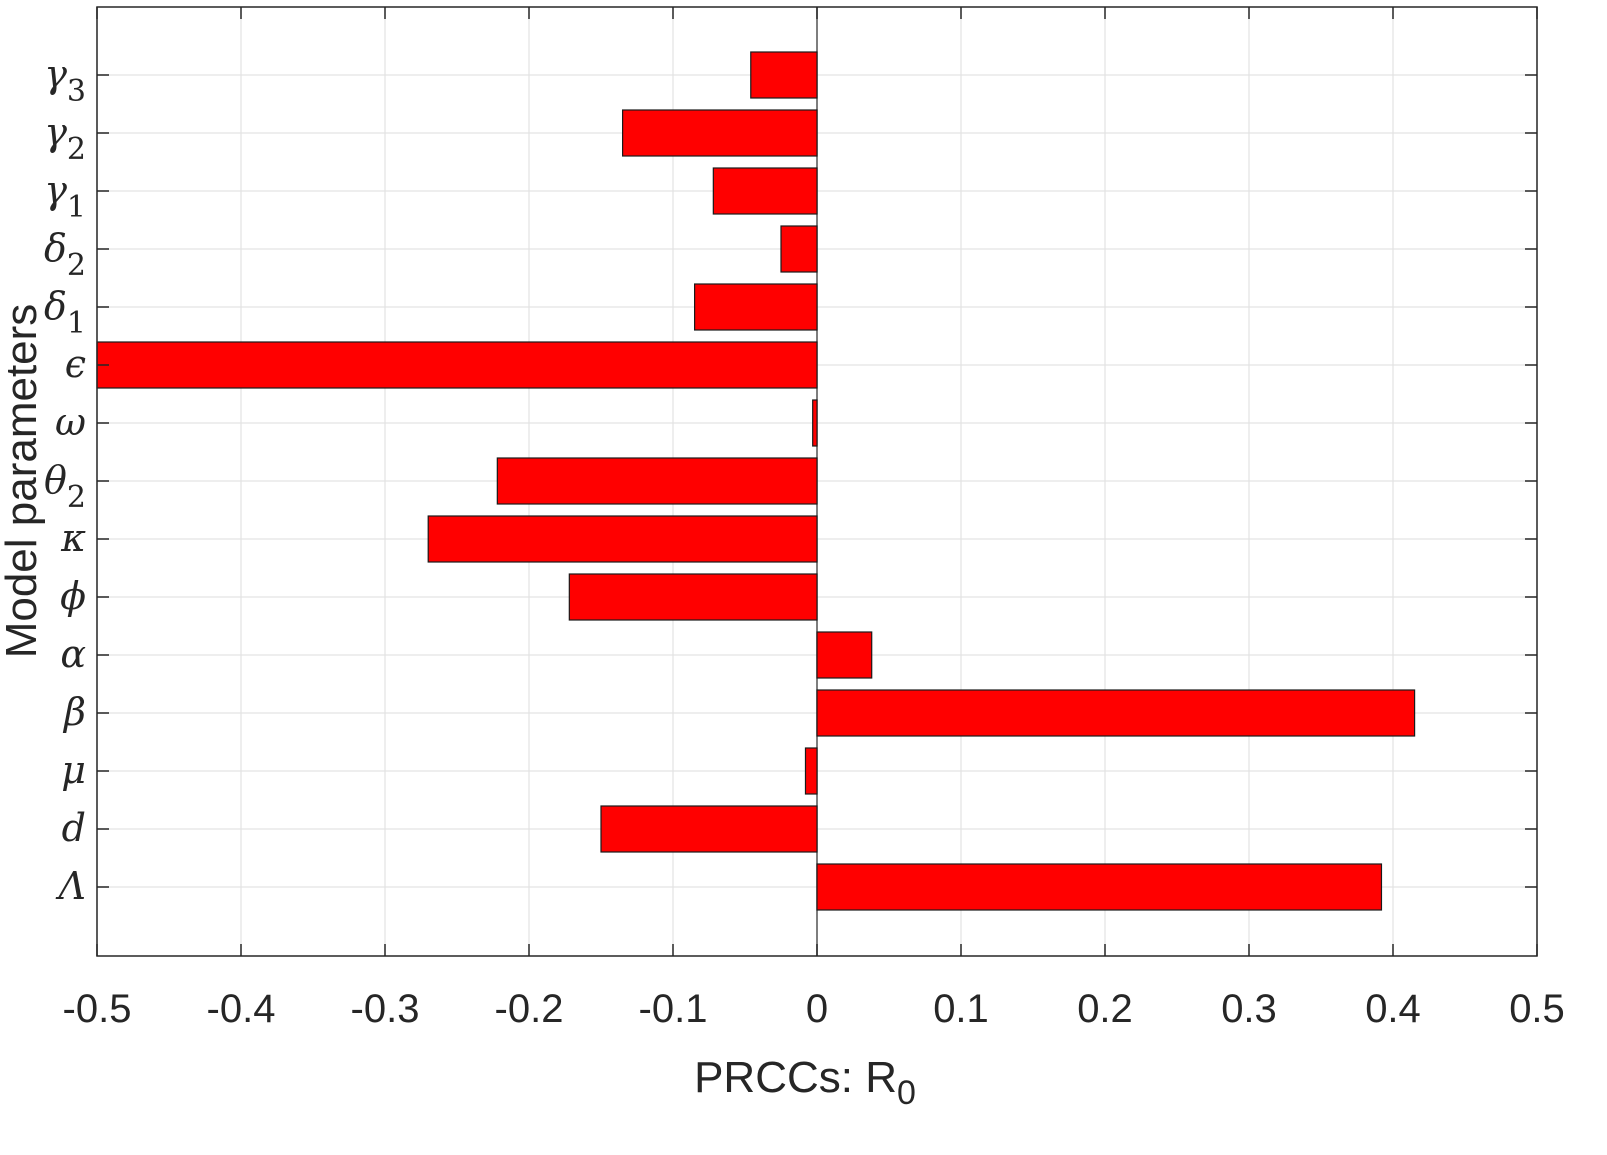  I want to click on y-tick-label: α, so click(73, 654).